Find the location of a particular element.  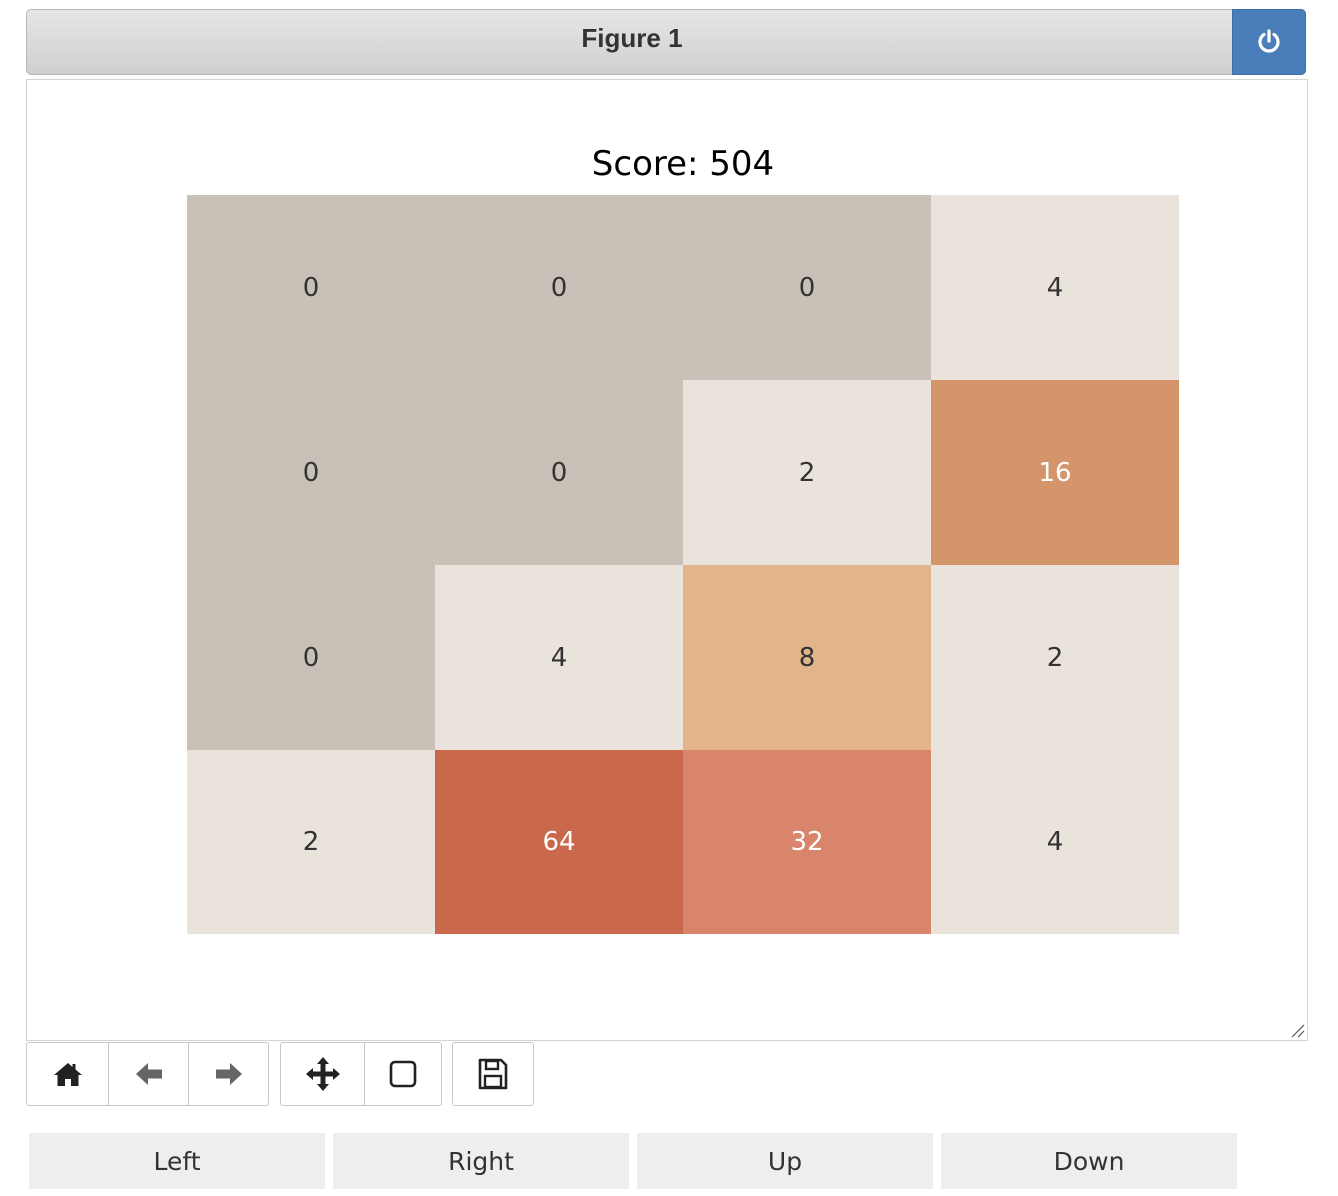

up-button: Up is located at coordinates (785, 1161).